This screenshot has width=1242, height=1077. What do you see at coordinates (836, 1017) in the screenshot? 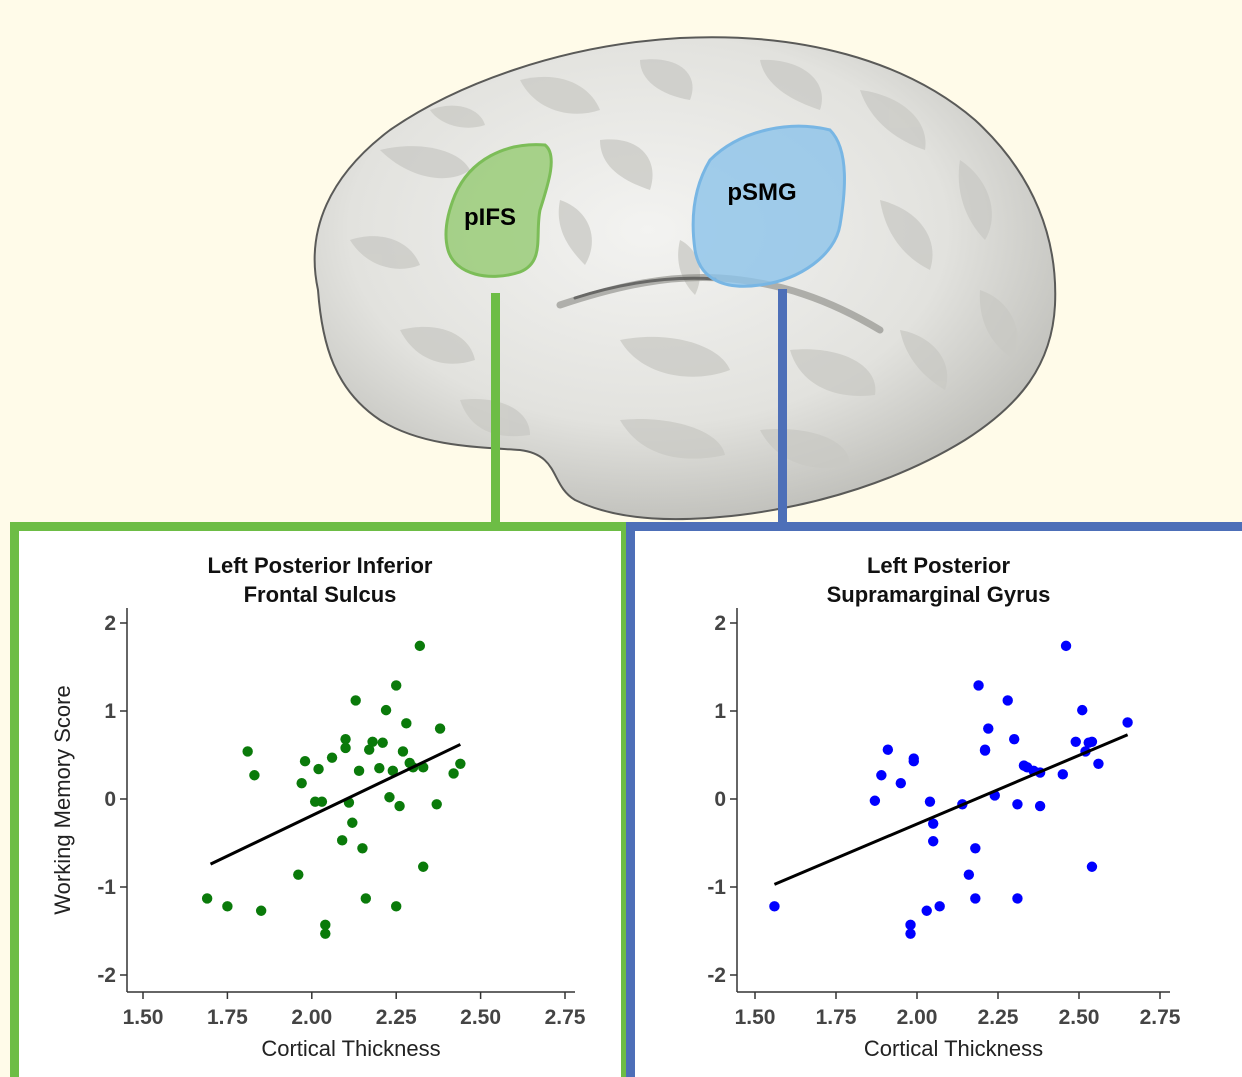
I see `right-x-tick-label: 1.75` at bounding box center [836, 1017].